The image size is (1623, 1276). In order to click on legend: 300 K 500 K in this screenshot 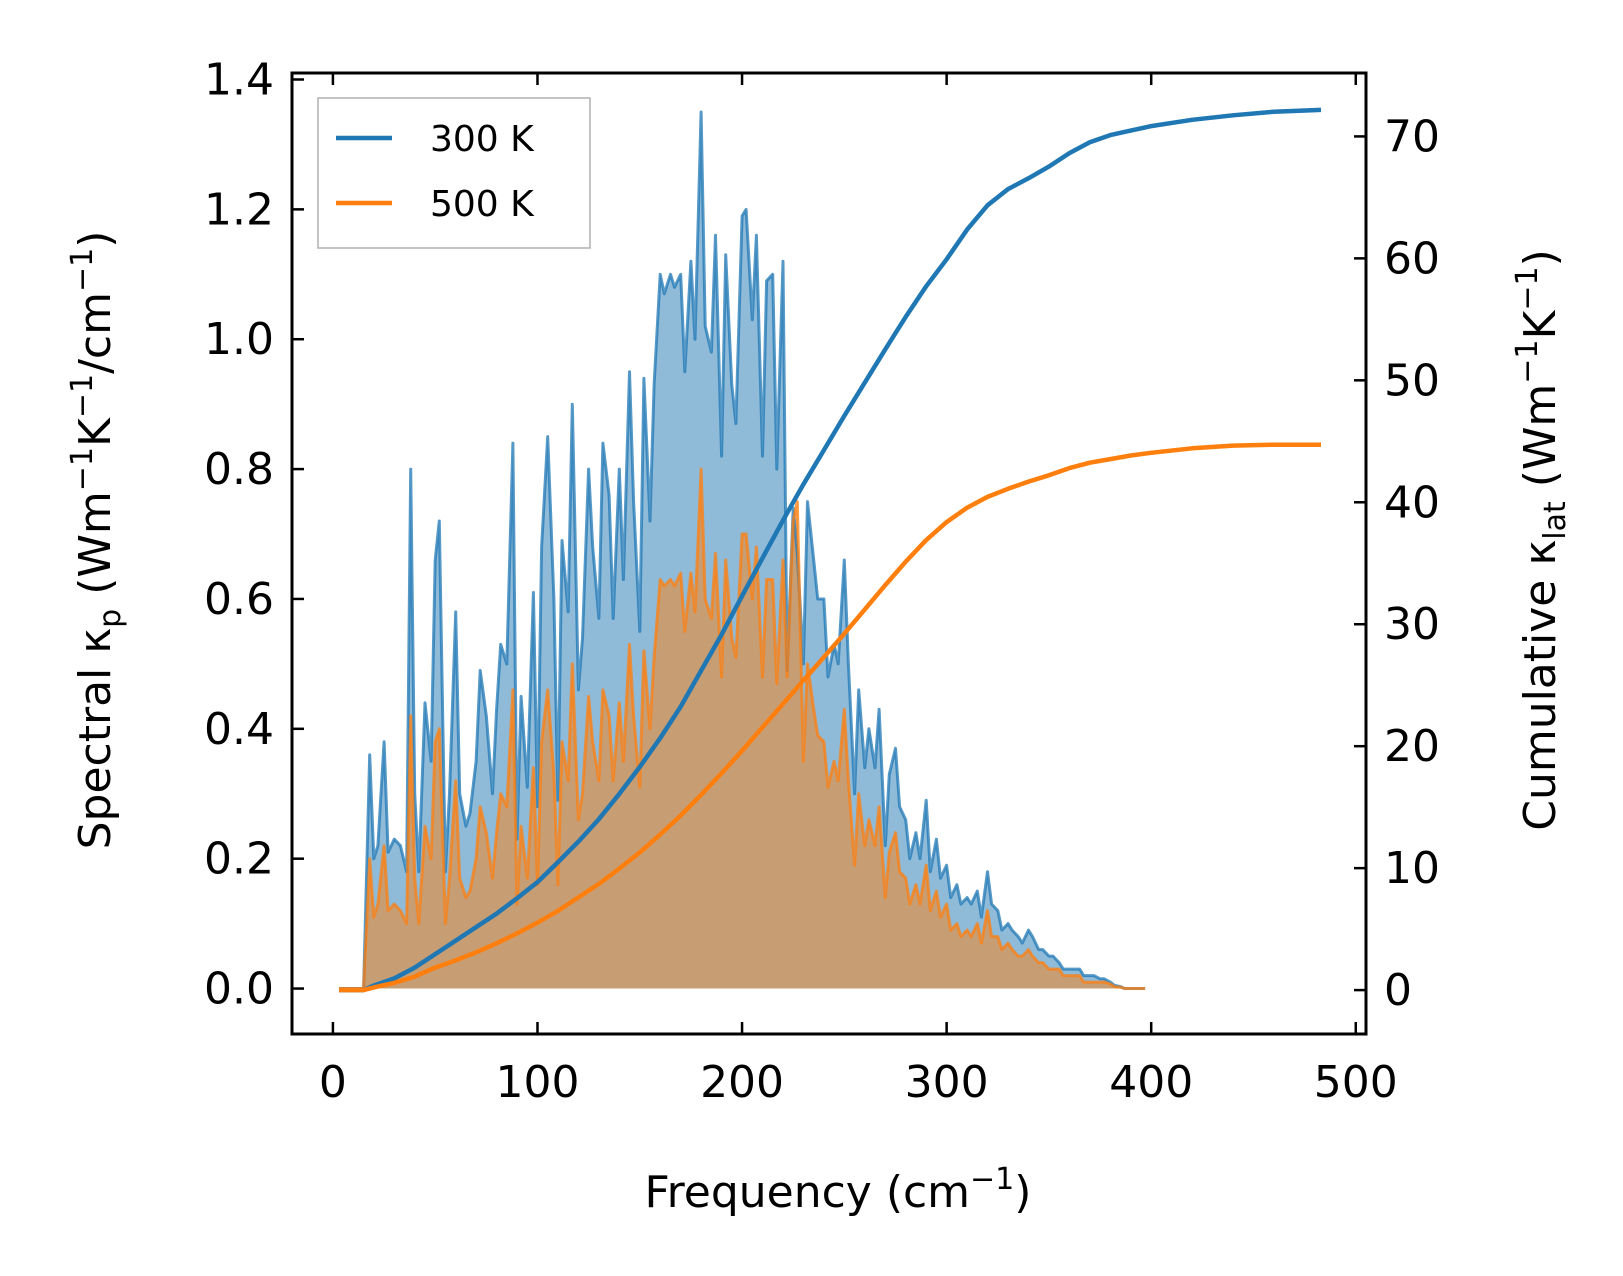, I will do `click(454, 173)`.